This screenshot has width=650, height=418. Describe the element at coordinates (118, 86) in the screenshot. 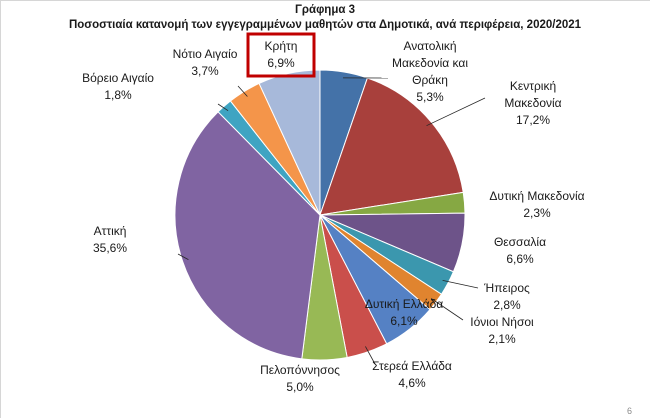

I see `slice-label-voreio-aigaio: Βόρειο Αιγαίο 1,8%` at that location.